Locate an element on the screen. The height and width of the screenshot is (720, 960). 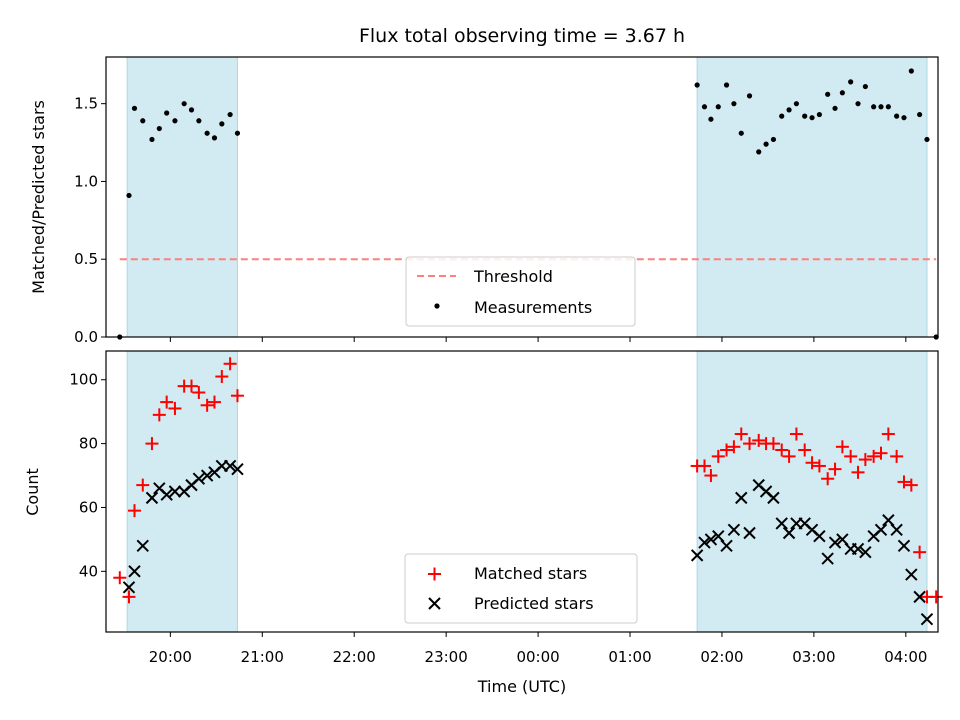
y-tick-label: 0.5 is located at coordinates (86, 259).